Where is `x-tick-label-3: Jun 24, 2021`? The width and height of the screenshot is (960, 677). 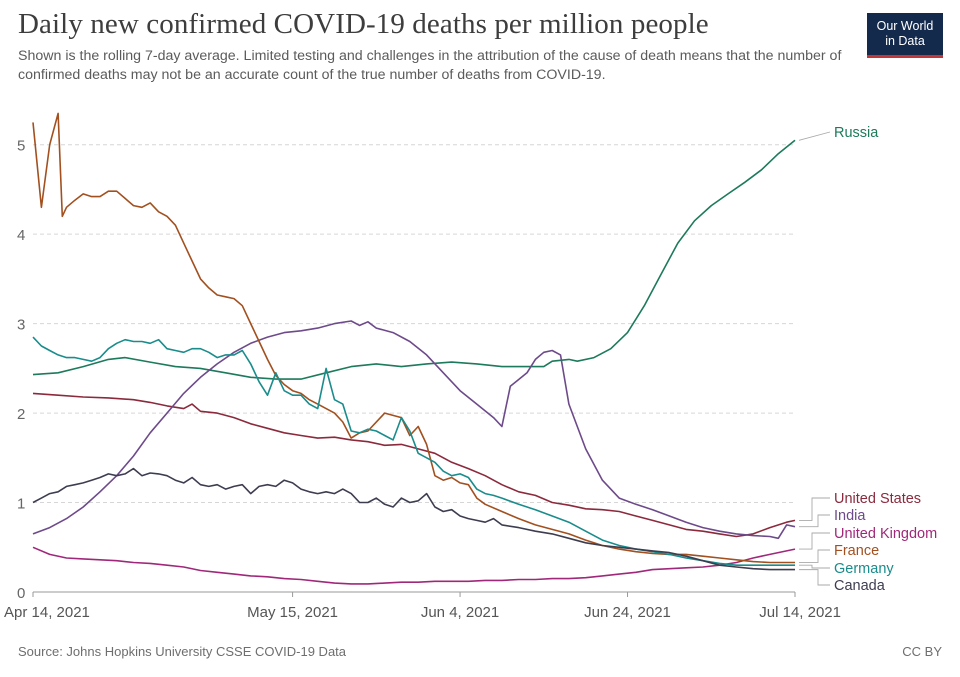
x-tick-label-3: Jun 24, 2021 is located at coordinates (627, 612).